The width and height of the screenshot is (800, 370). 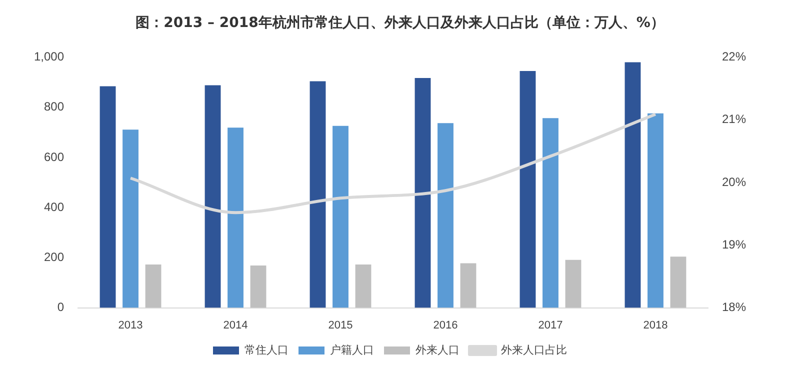 What do you see at coordinates (400, 23) in the screenshot?
I see `chart-title: 图：2013 – 2018年杭州市常住人口、外来人口及外来人口占比（单位：万人、%）` at bounding box center [400, 23].